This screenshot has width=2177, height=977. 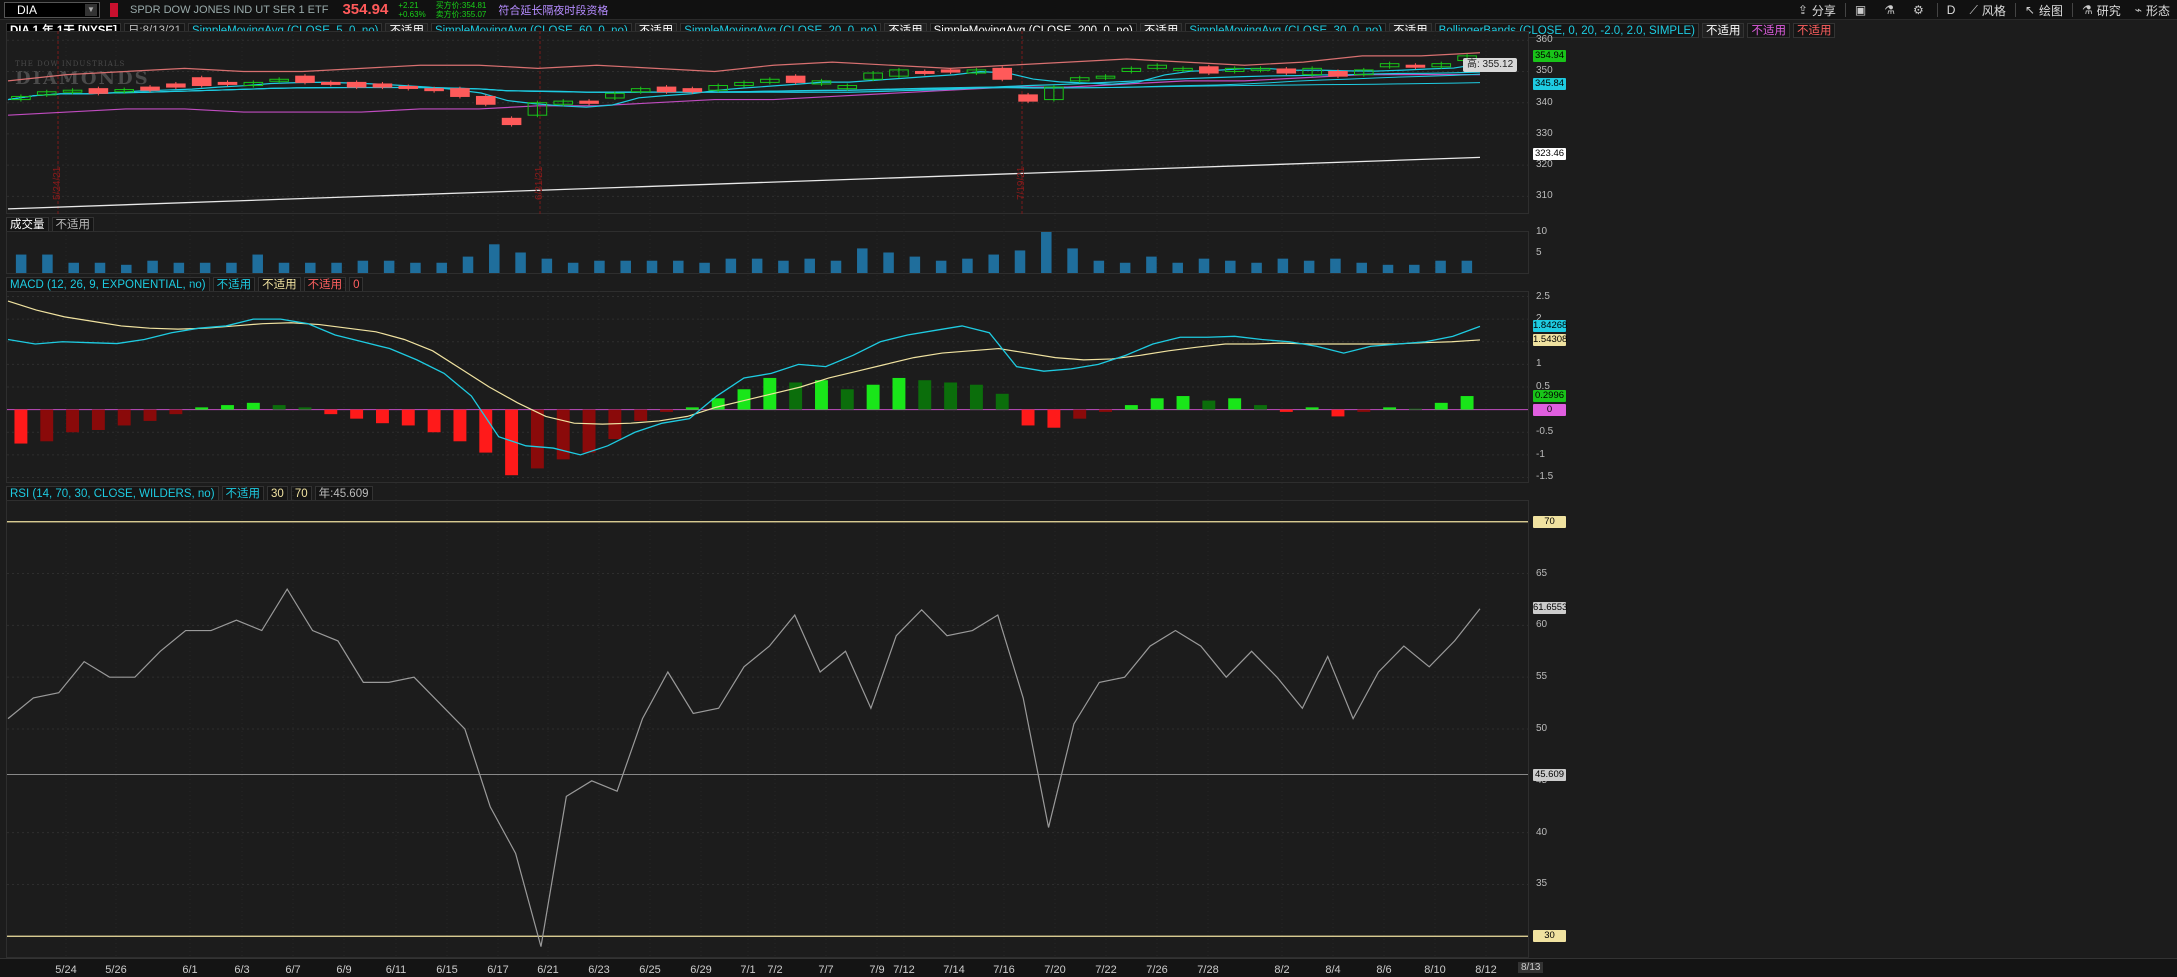 What do you see at coordinates (108, 284) in the screenshot?
I see `macd-title: MACD (12, 26, 9, EXPONENTIAL, no)` at bounding box center [108, 284].